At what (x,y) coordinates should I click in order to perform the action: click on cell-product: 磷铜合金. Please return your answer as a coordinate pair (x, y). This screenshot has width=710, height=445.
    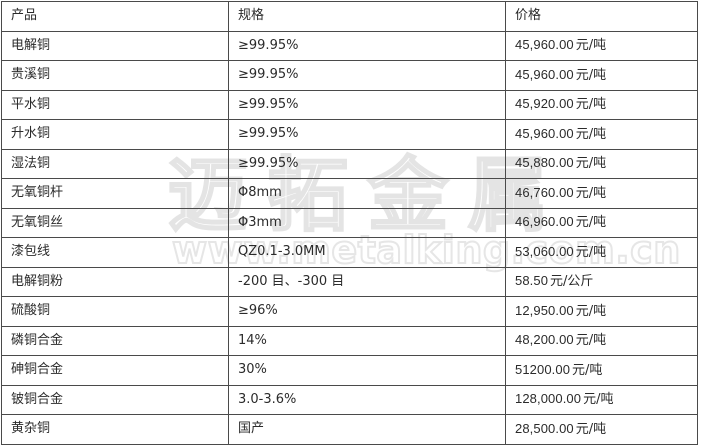
    Looking at the image, I should click on (115, 340).